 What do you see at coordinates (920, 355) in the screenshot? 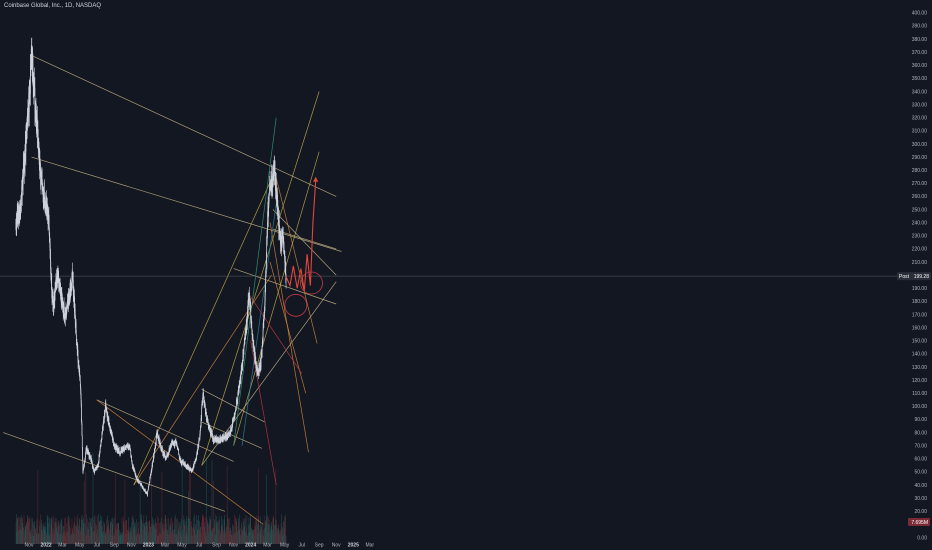
I see `price-tick-label: 140.00` at bounding box center [920, 355].